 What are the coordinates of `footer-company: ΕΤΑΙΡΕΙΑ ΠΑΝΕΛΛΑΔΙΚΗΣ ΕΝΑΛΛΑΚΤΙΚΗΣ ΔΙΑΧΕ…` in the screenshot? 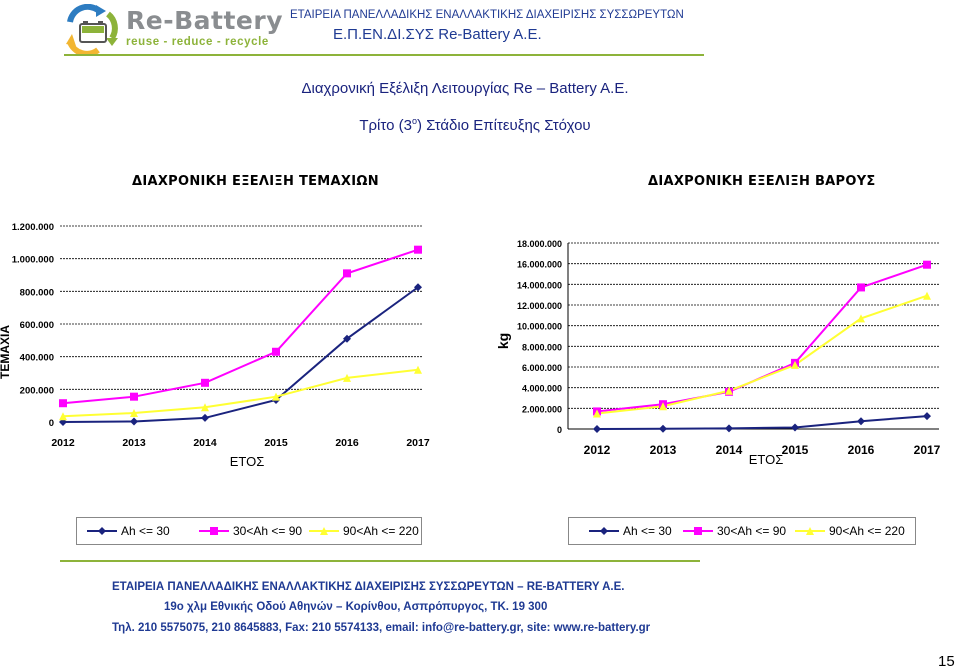 It's located at (368, 587).